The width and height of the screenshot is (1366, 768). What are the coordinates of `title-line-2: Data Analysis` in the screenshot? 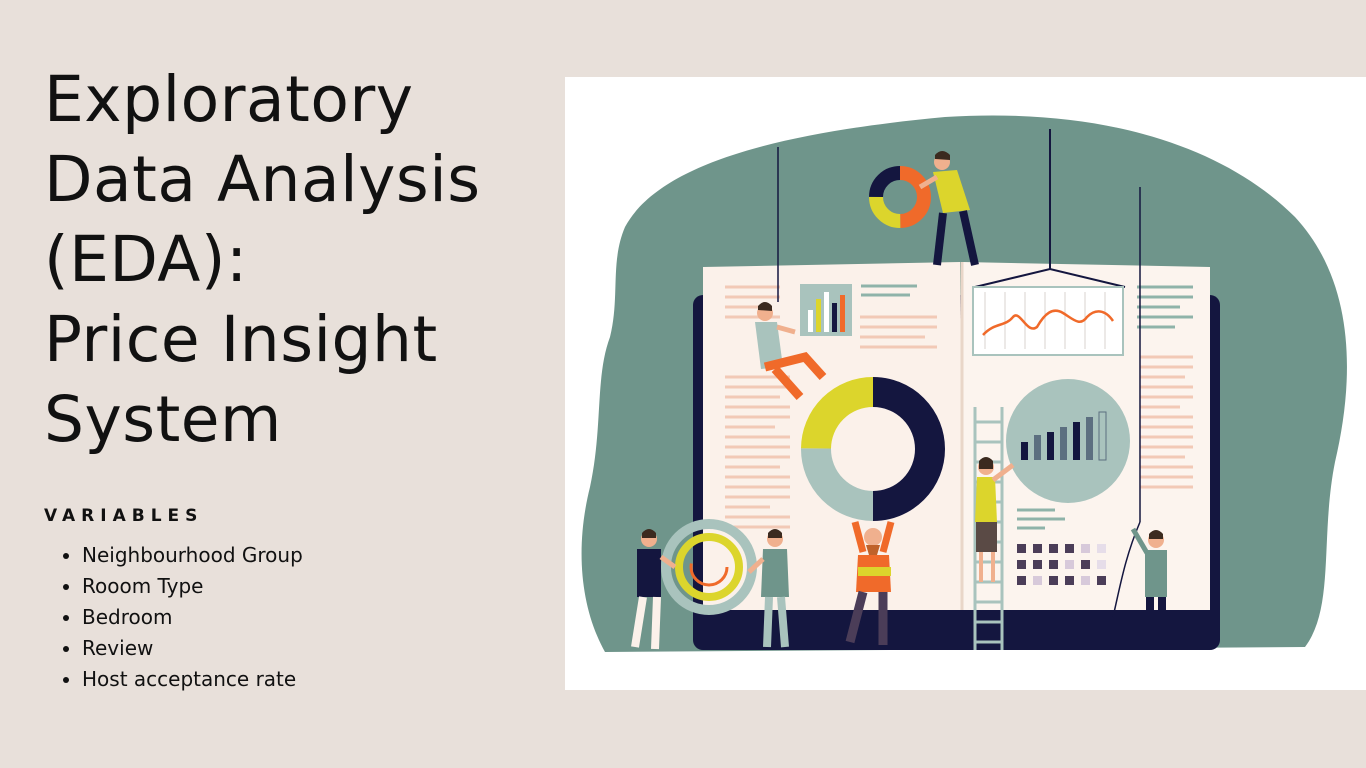 It's located at (262, 179).